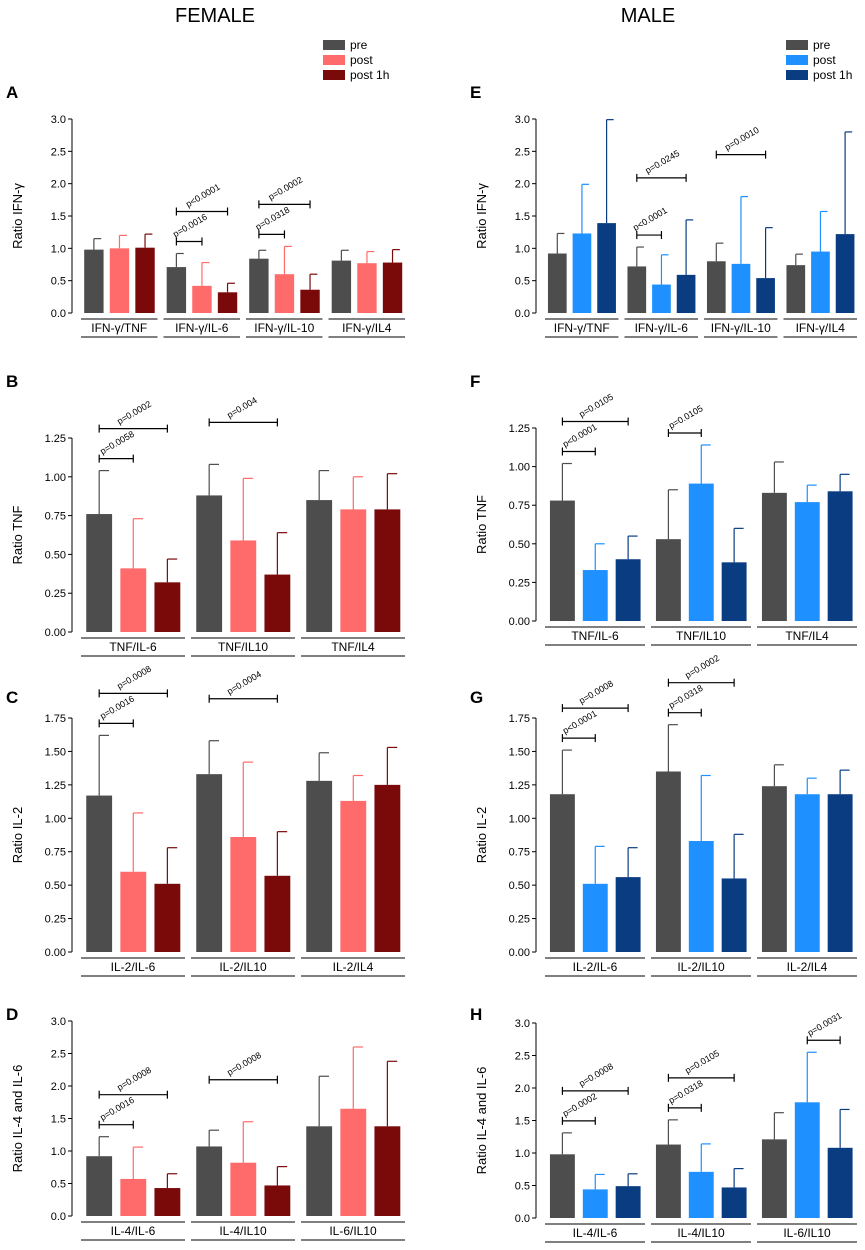  Describe the element at coordinates (701, 967) in the screenshot. I see `category-label: IL-2/IL10` at that location.